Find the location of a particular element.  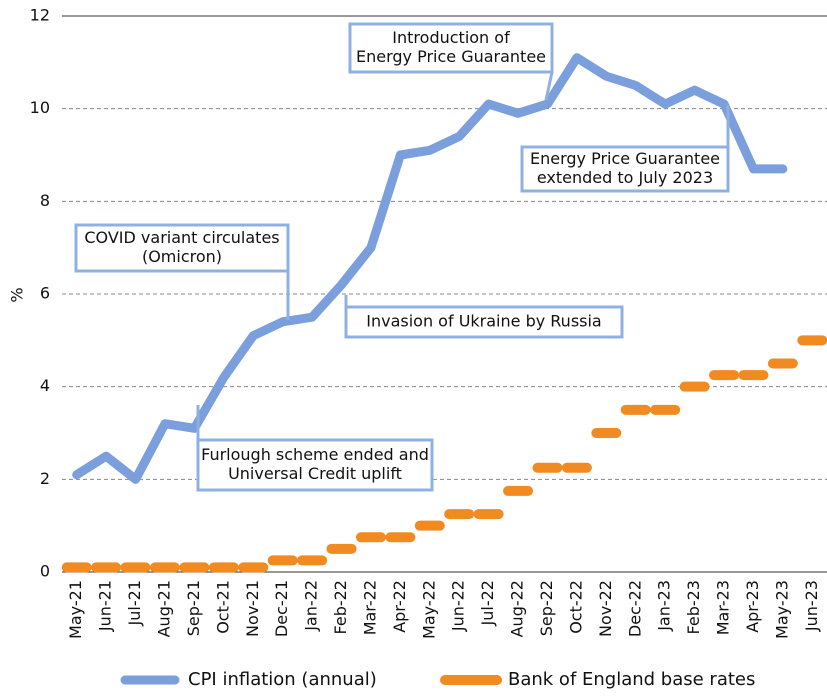

x-tick-label: Mar-22 is located at coordinates (369, 607).